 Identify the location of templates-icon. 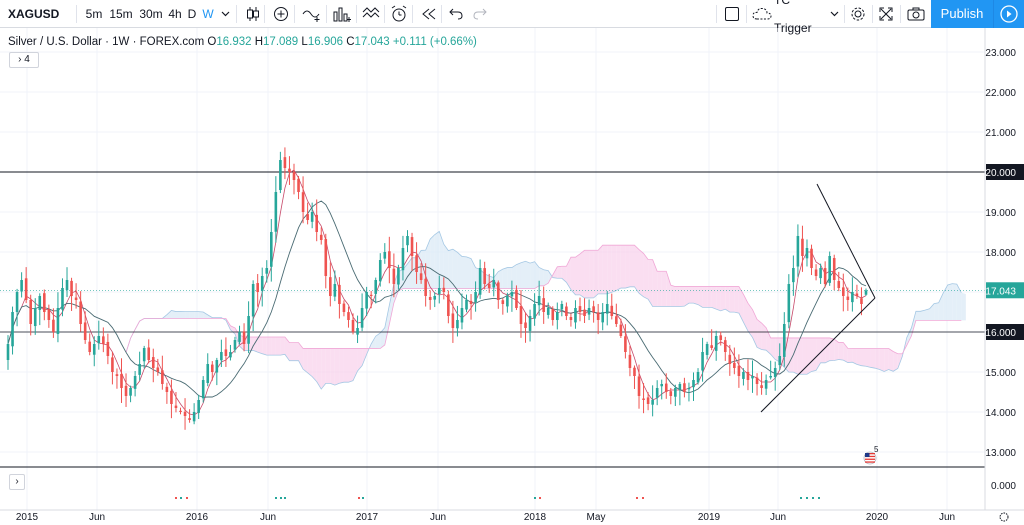
(371, 14).